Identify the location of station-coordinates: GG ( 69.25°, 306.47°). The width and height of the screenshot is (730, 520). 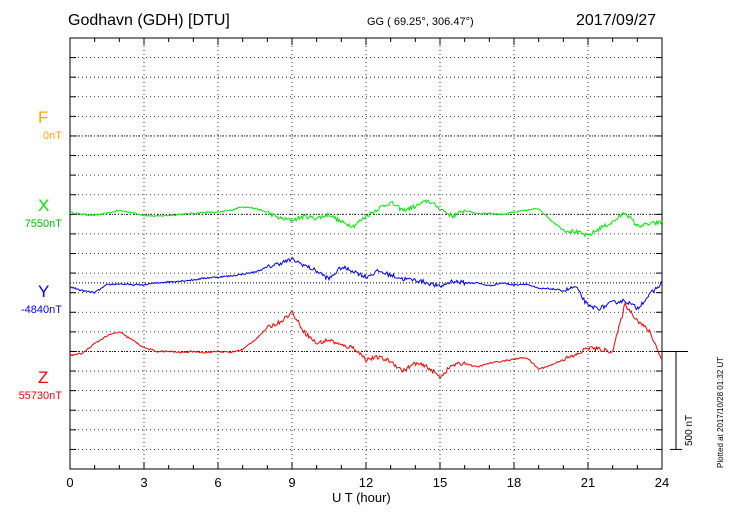
(420, 22).